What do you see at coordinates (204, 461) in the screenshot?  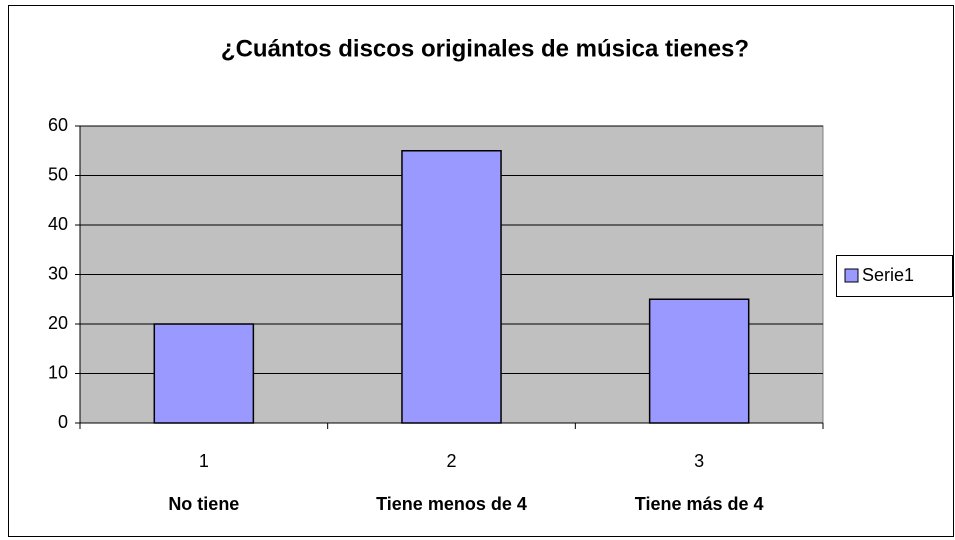 I see `x-tick-label: 1` at bounding box center [204, 461].